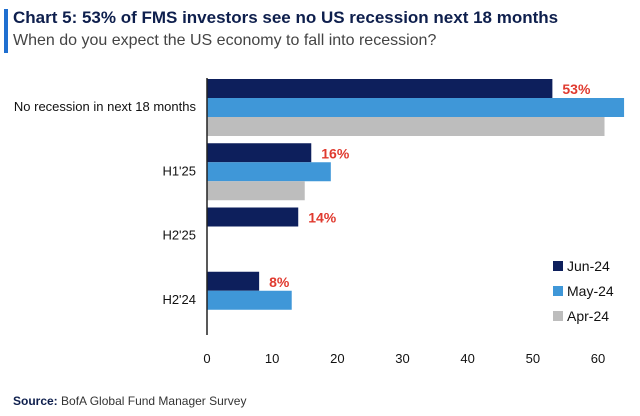 Image resolution: width=640 pixels, height=416 pixels. What do you see at coordinates (179, 235) in the screenshot?
I see `category-label: H2'25` at bounding box center [179, 235].